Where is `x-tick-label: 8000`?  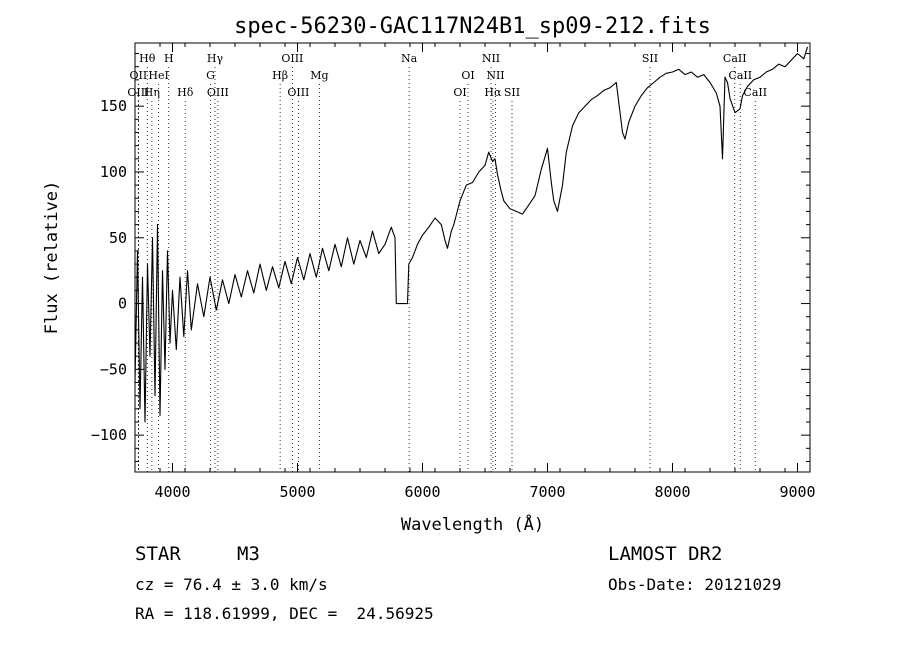 x-tick-label: 8000 is located at coordinates (672, 492).